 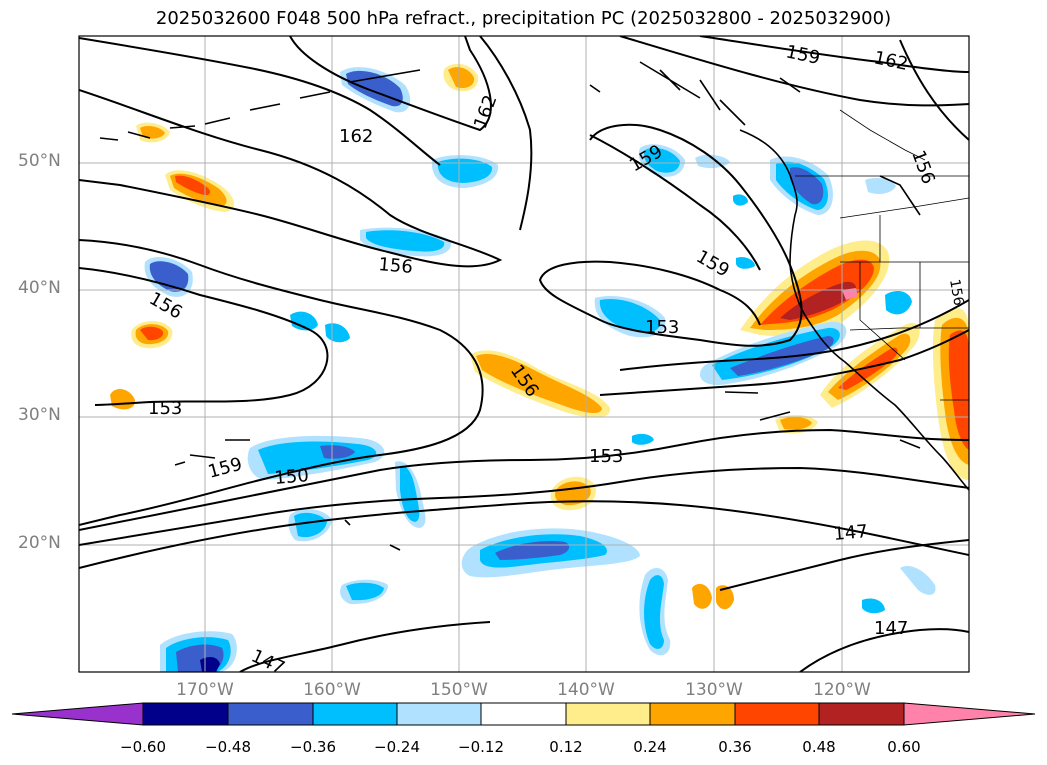 I want to click on contour-label: 162, so click(x=356, y=136).